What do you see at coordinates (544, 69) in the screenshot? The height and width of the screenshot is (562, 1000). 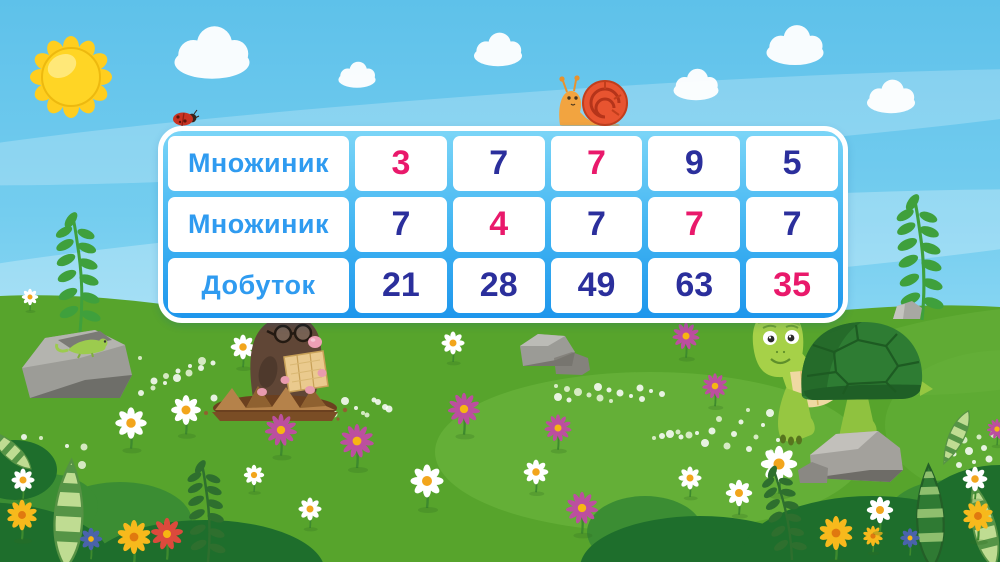 I see `clouds` at bounding box center [544, 69].